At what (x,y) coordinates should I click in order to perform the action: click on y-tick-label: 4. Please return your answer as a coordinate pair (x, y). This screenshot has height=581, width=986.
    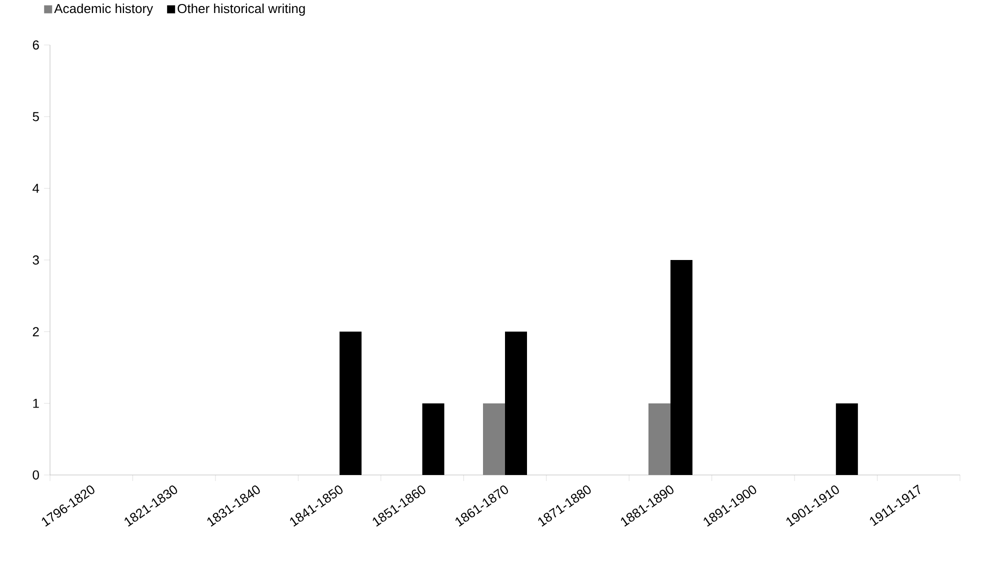
    Looking at the image, I should click on (36, 188).